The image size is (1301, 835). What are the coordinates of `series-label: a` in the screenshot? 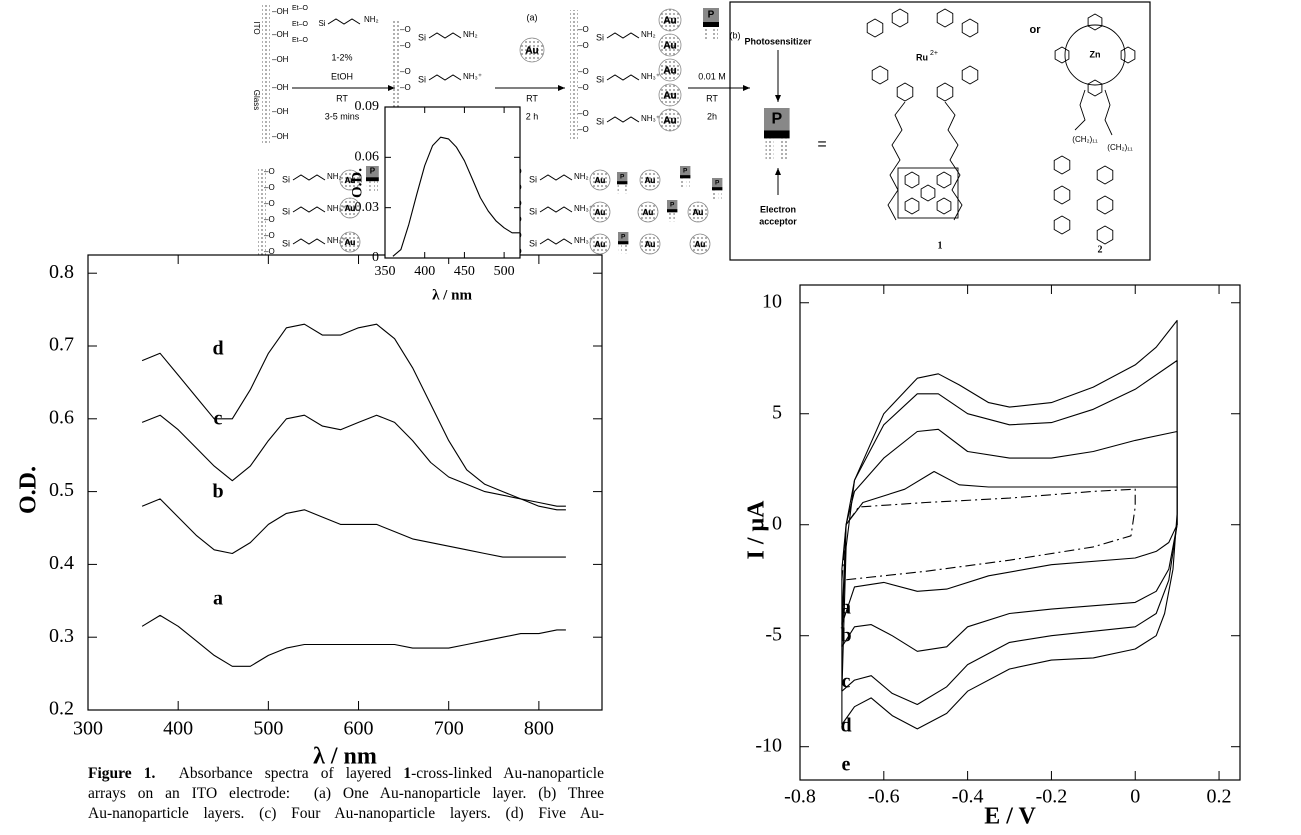 It's located at (846, 608).